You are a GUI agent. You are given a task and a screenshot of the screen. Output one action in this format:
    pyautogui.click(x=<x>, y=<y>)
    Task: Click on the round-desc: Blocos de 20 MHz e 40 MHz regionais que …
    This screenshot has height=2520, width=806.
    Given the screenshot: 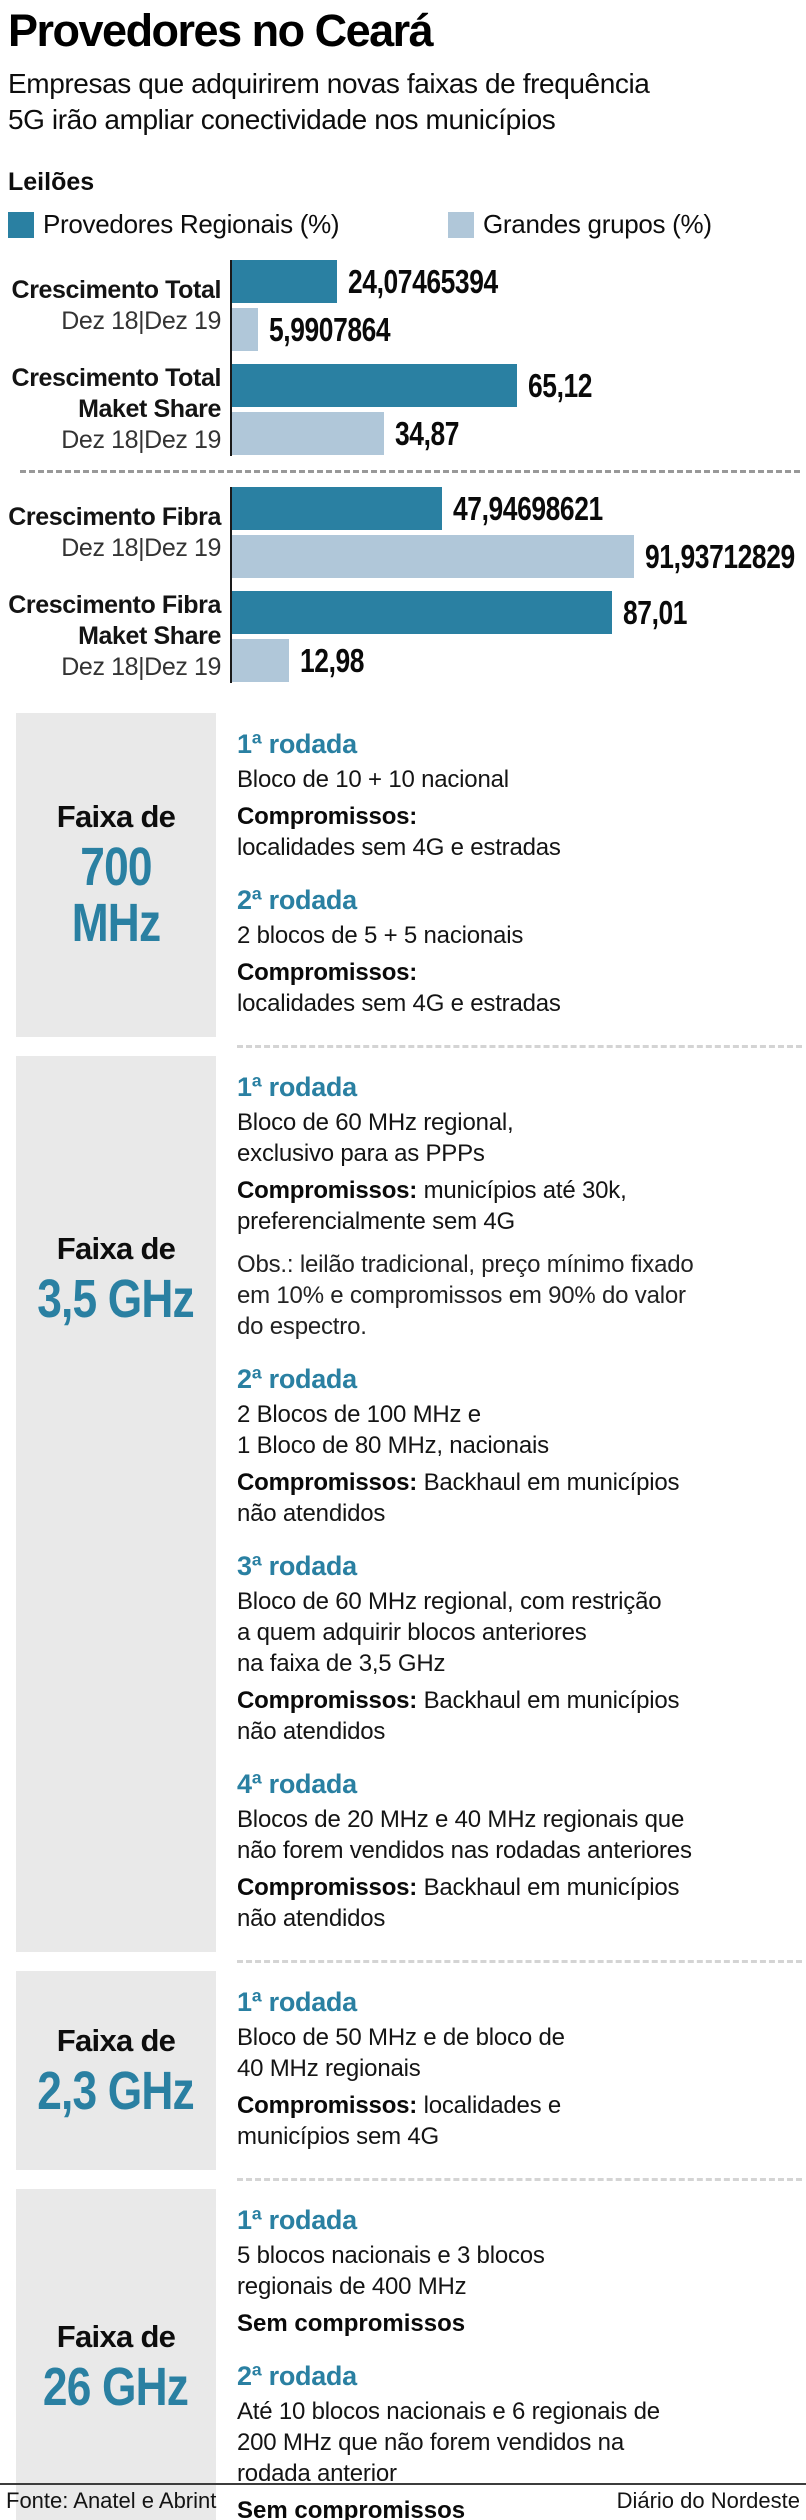 What is the action you would take?
    pyautogui.click(x=464, y=1835)
    